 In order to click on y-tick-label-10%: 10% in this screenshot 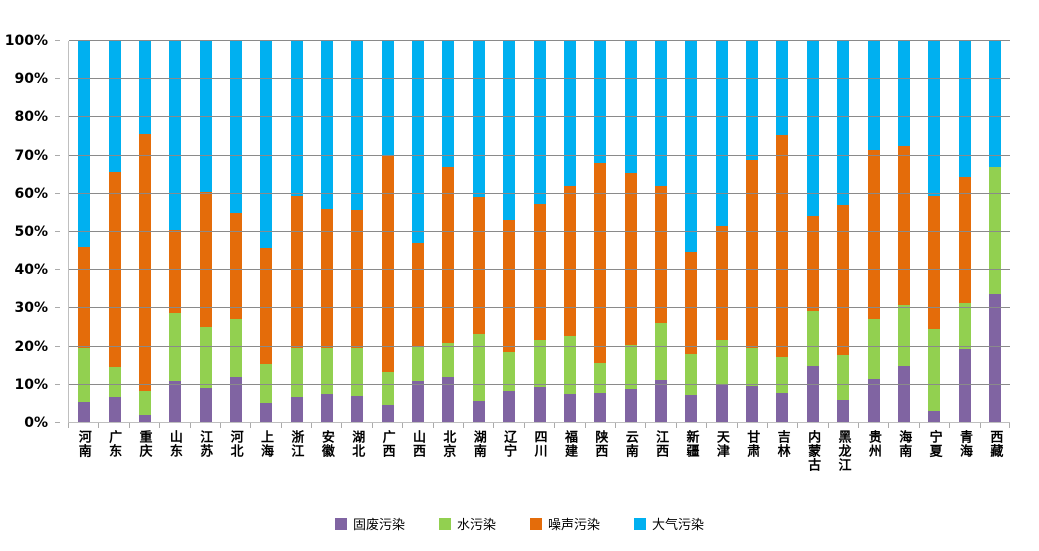, I will do `click(31, 384)`.